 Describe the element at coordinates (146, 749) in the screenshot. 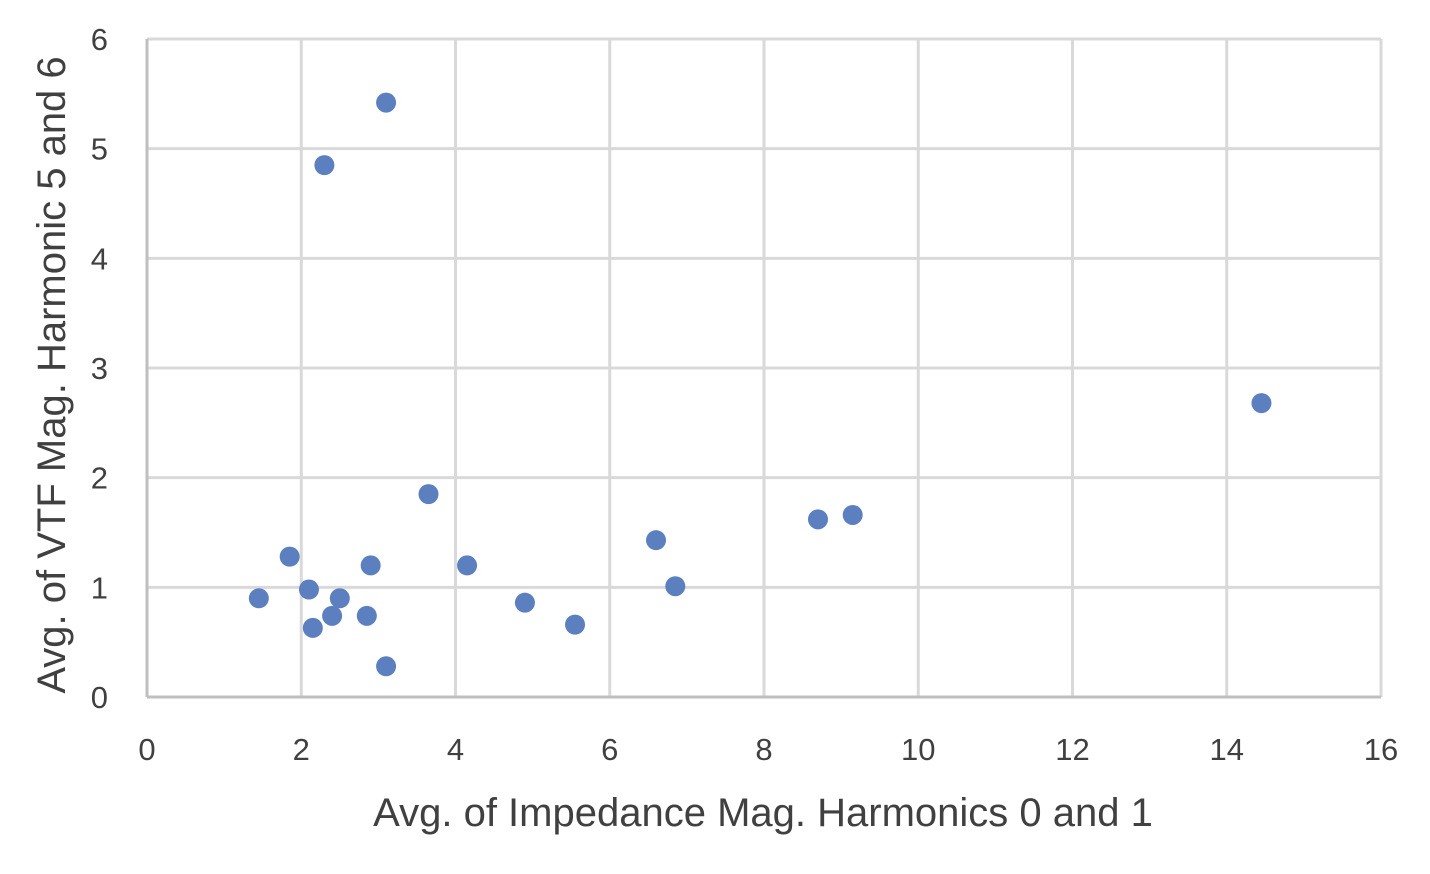

I see `x-tick-label: 0` at that location.